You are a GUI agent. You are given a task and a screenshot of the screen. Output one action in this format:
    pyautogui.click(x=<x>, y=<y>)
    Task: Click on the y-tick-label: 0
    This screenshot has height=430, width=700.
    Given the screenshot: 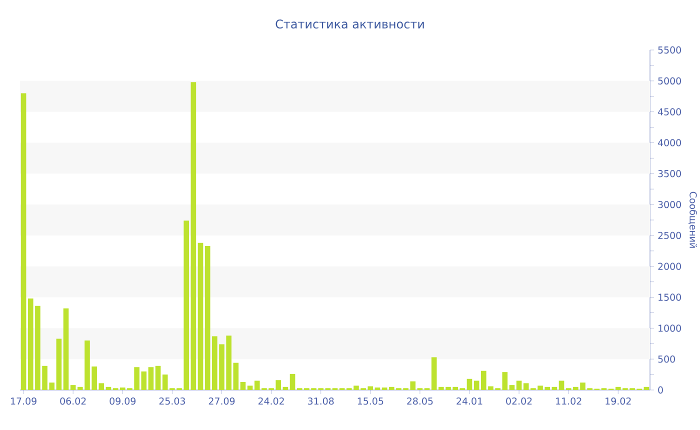 What is the action you would take?
    pyautogui.click(x=660, y=390)
    